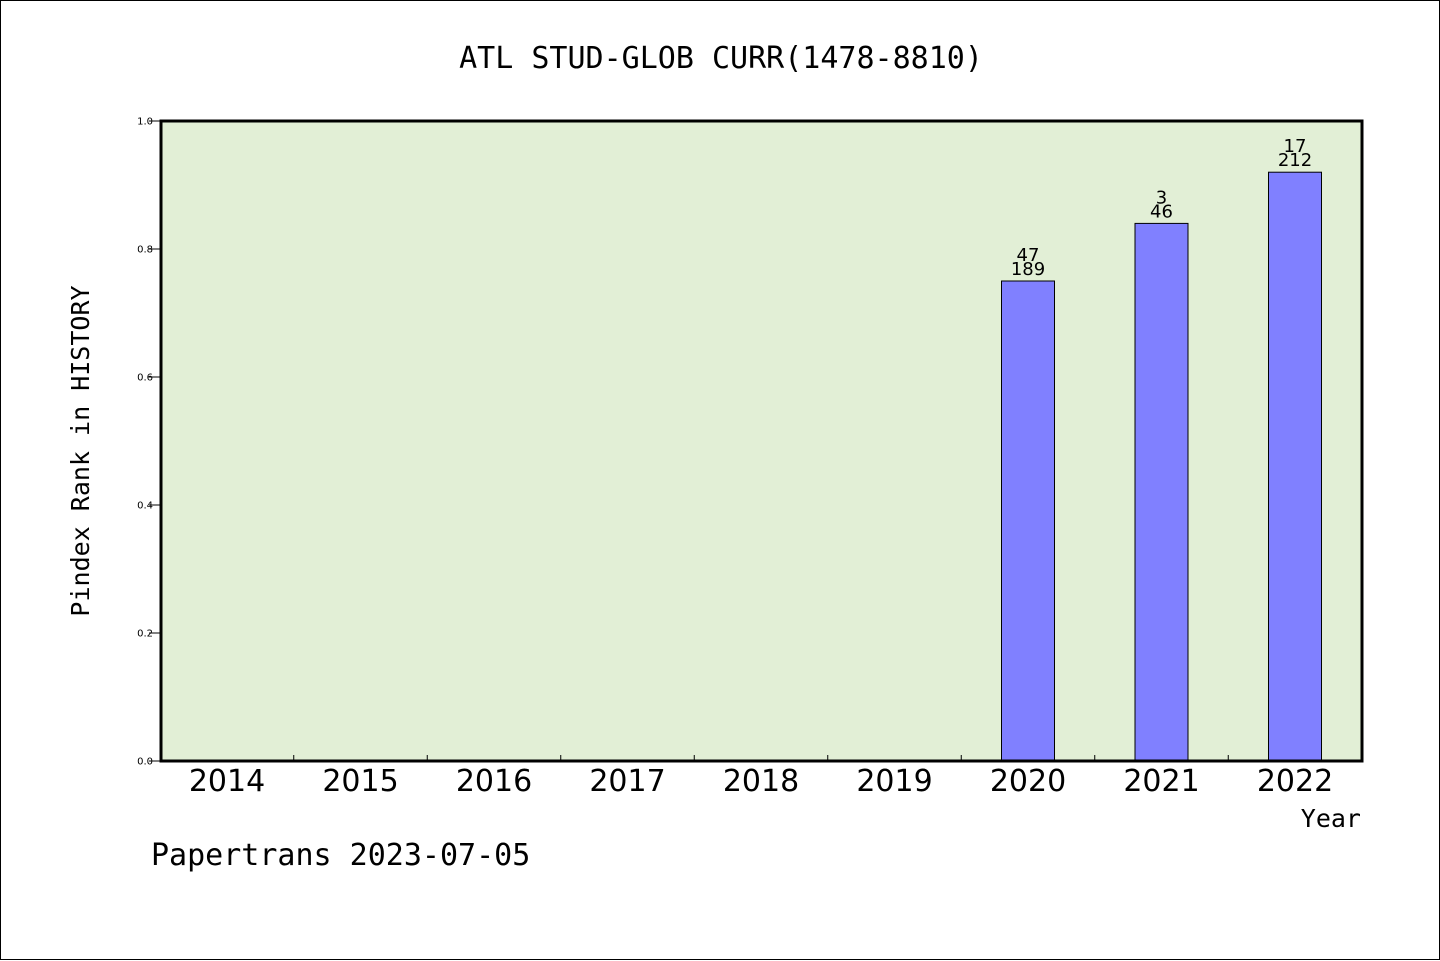 Image resolution: width=1440 pixels, height=961 pixels. I want to click on x-axis: 2014 2015 2016 2017 2018 2019 2020 2021 2022, so click(761, 777).